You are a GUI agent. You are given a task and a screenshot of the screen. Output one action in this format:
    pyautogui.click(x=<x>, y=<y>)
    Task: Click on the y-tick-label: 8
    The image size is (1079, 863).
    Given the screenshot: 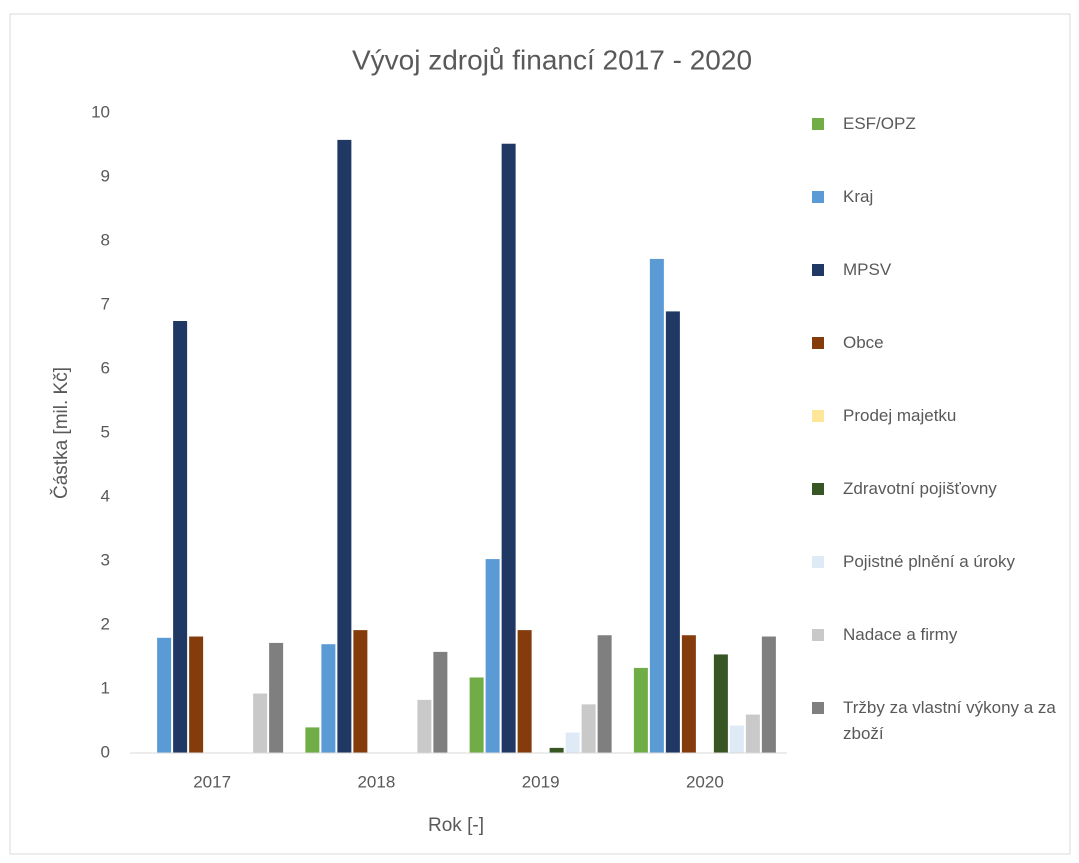 What is the action you would take?
    pyautogui.click(x=105, y=239)
    